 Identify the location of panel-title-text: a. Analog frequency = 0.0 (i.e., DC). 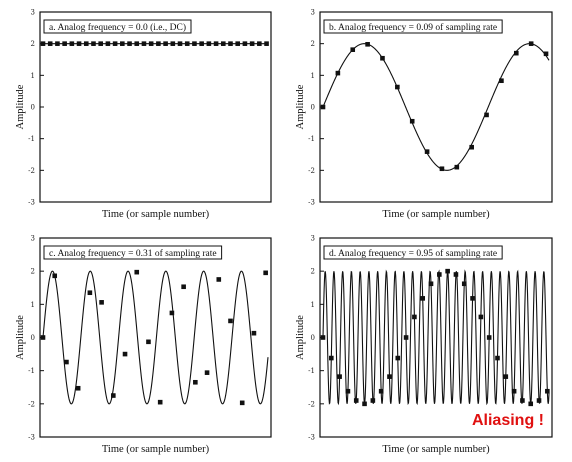
(117, 27).